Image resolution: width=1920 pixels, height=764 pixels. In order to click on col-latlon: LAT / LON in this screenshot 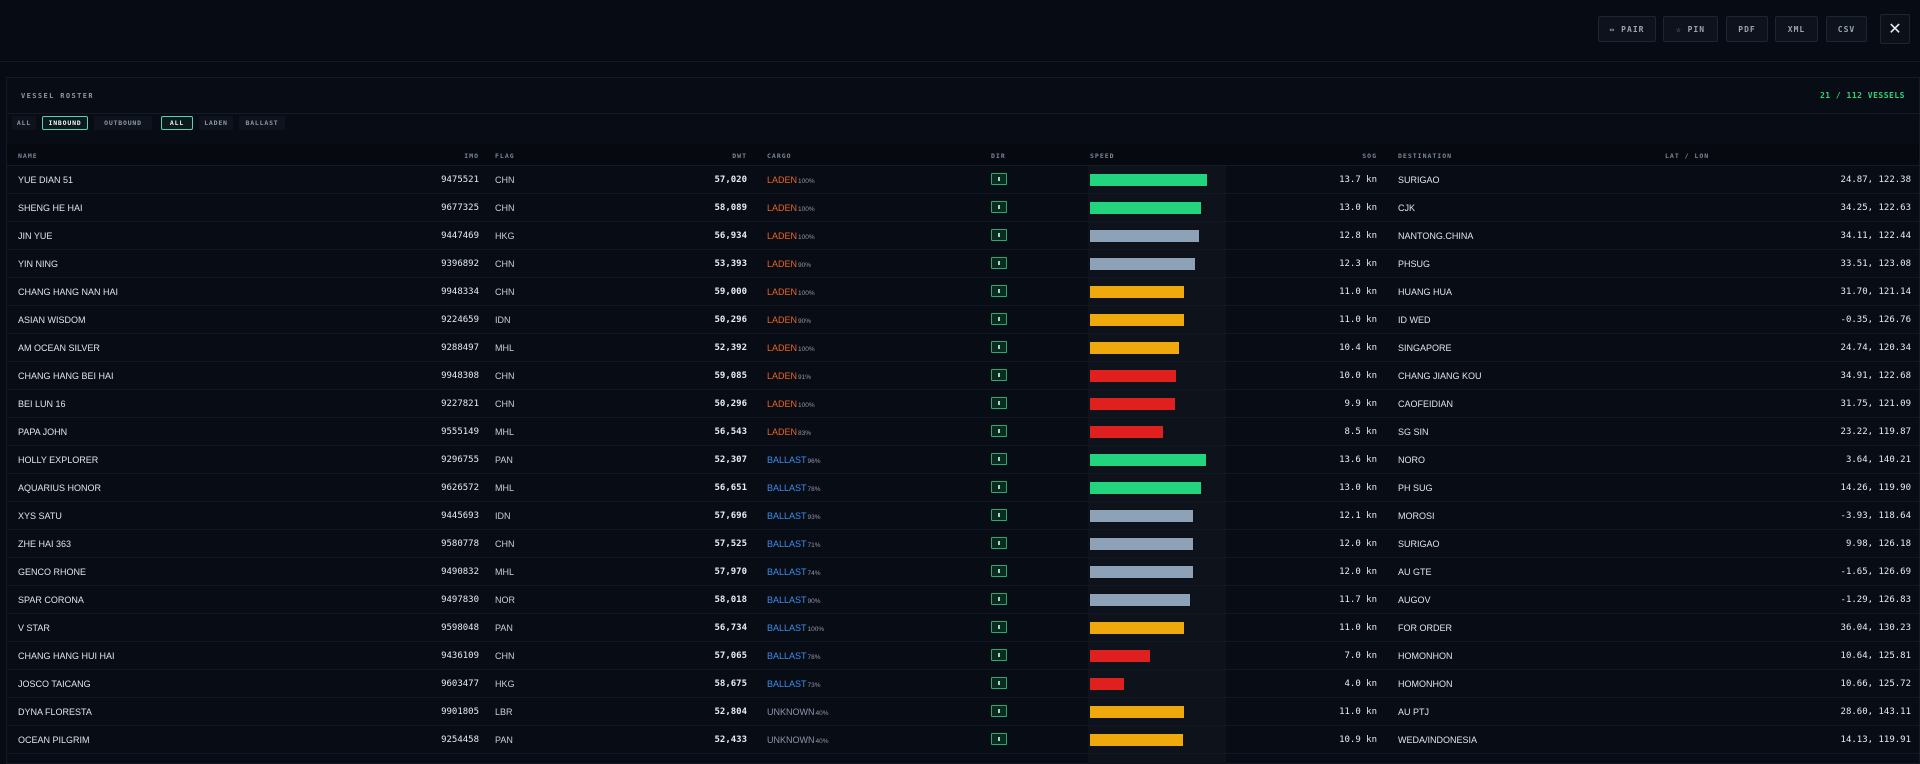, I will do `click(1687, 156)`.